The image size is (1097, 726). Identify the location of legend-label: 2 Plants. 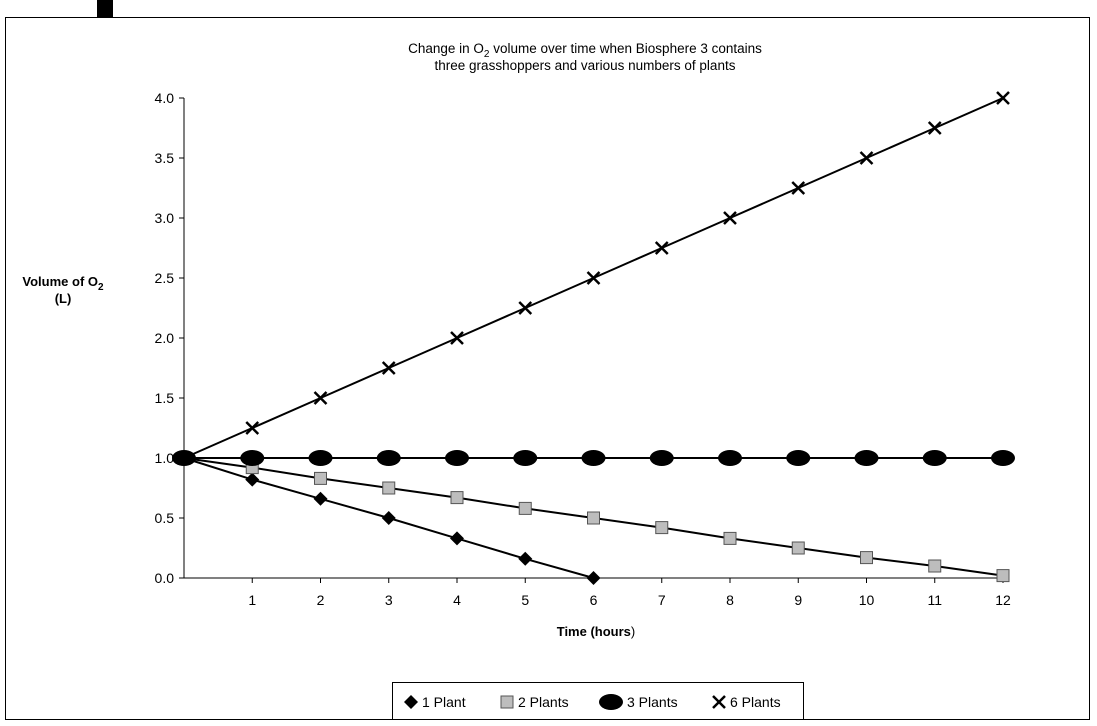
(543, 702).